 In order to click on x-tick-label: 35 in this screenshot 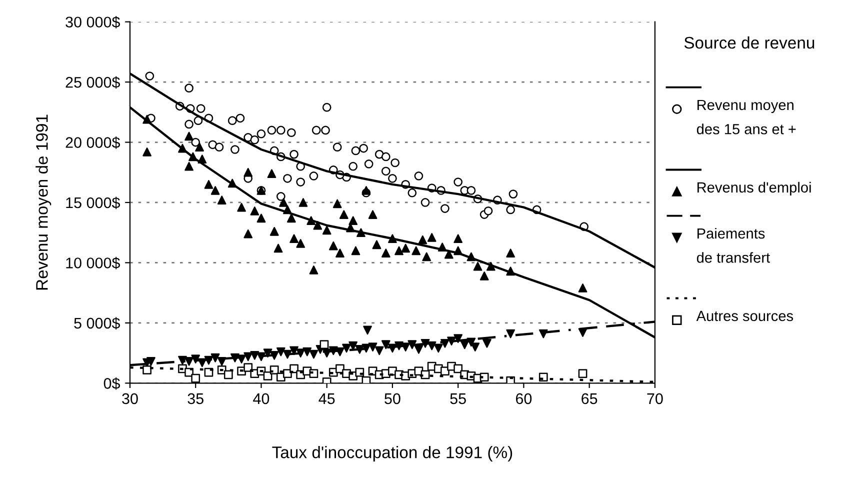, I will do `click(196, 398)`.